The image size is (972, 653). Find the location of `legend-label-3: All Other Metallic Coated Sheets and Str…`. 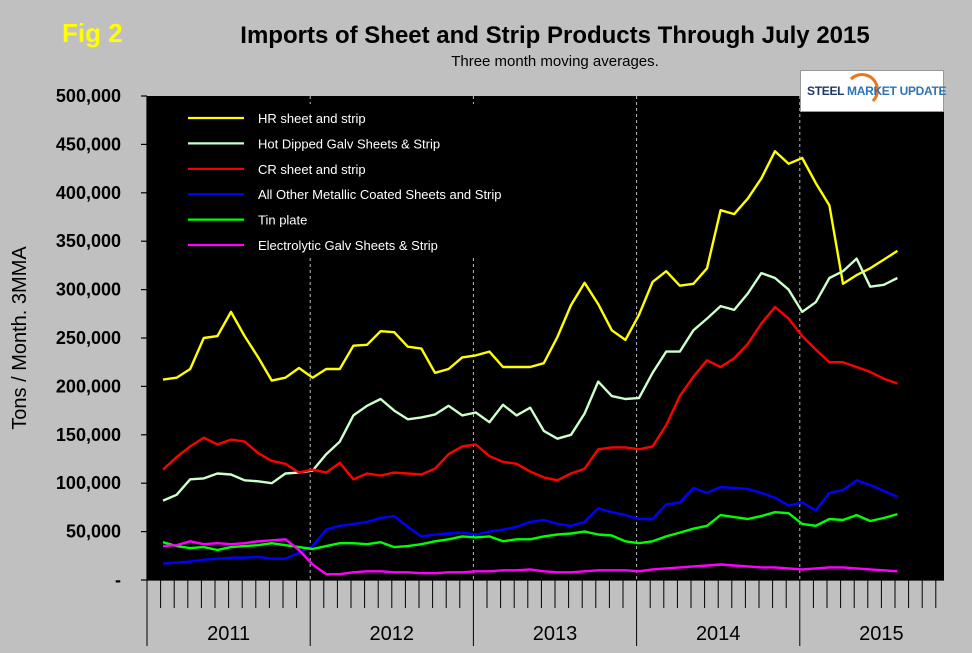

legend-label-3: All Other Metallic Coated Sheets and Str… is located at coordinates (380, 194).